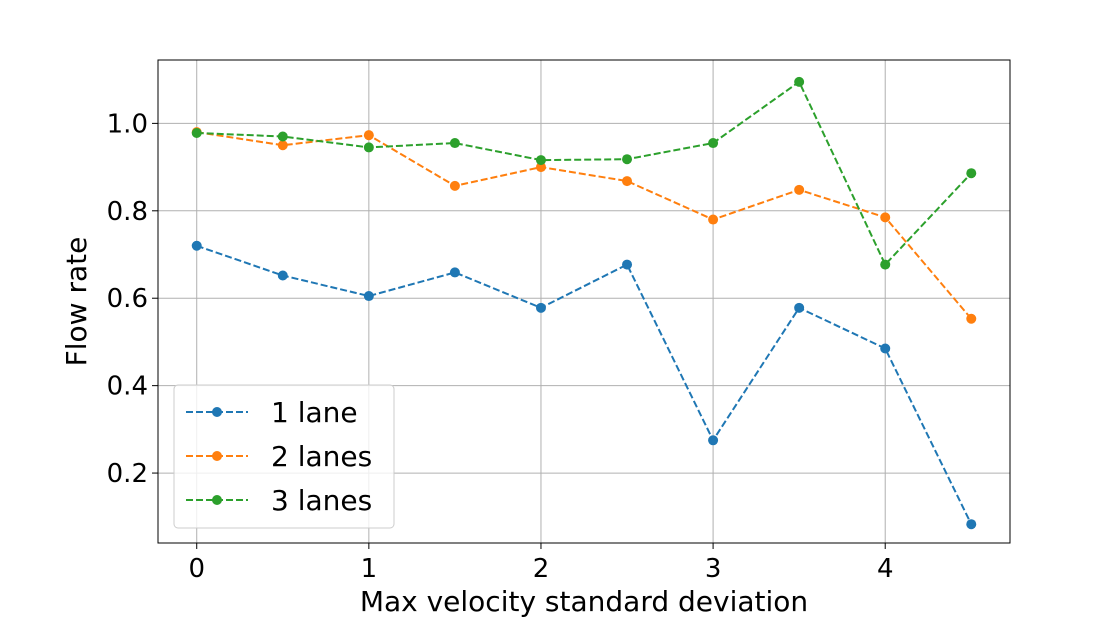 Image resolution: width=1109 pixels, height=639 pixels. I want to click on legend-entry: 2 lanes, so click(279, 456).